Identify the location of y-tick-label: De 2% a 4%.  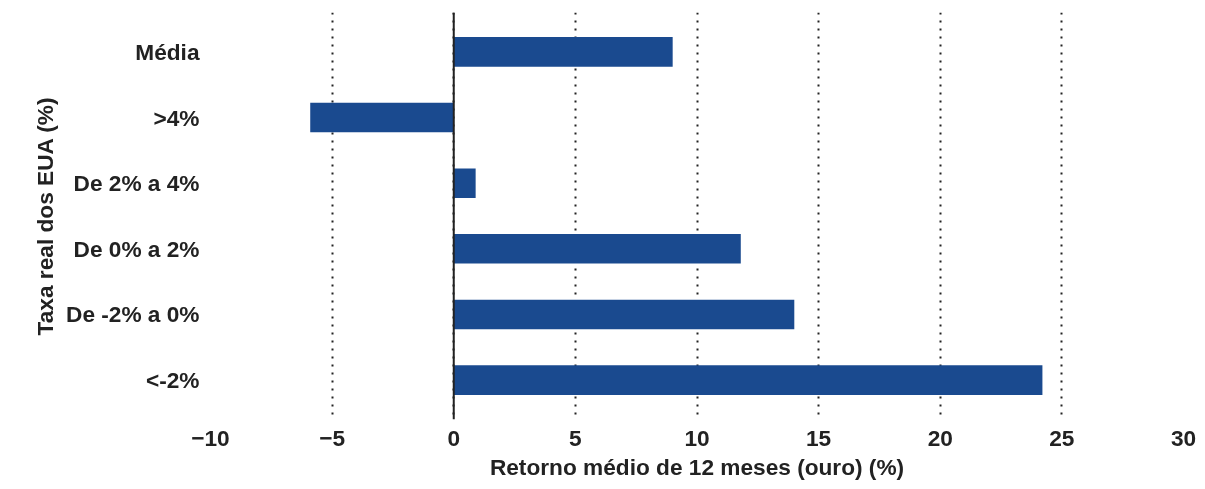
(136, 183).